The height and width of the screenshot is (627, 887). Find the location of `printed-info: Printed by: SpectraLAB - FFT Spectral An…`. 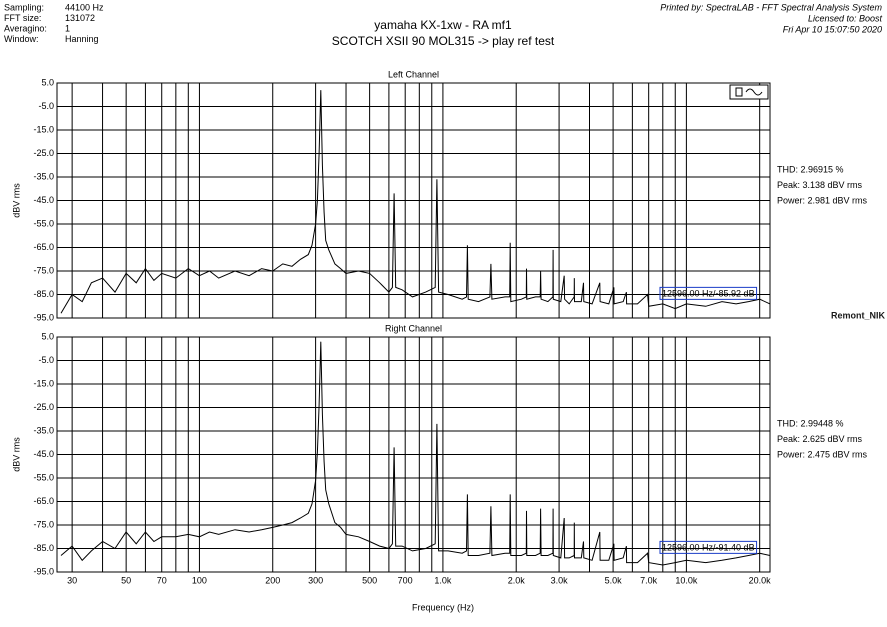

printed-info: Printed by: SpectraLAB - FFT Spectral An… is located at coordinates (771, 7).